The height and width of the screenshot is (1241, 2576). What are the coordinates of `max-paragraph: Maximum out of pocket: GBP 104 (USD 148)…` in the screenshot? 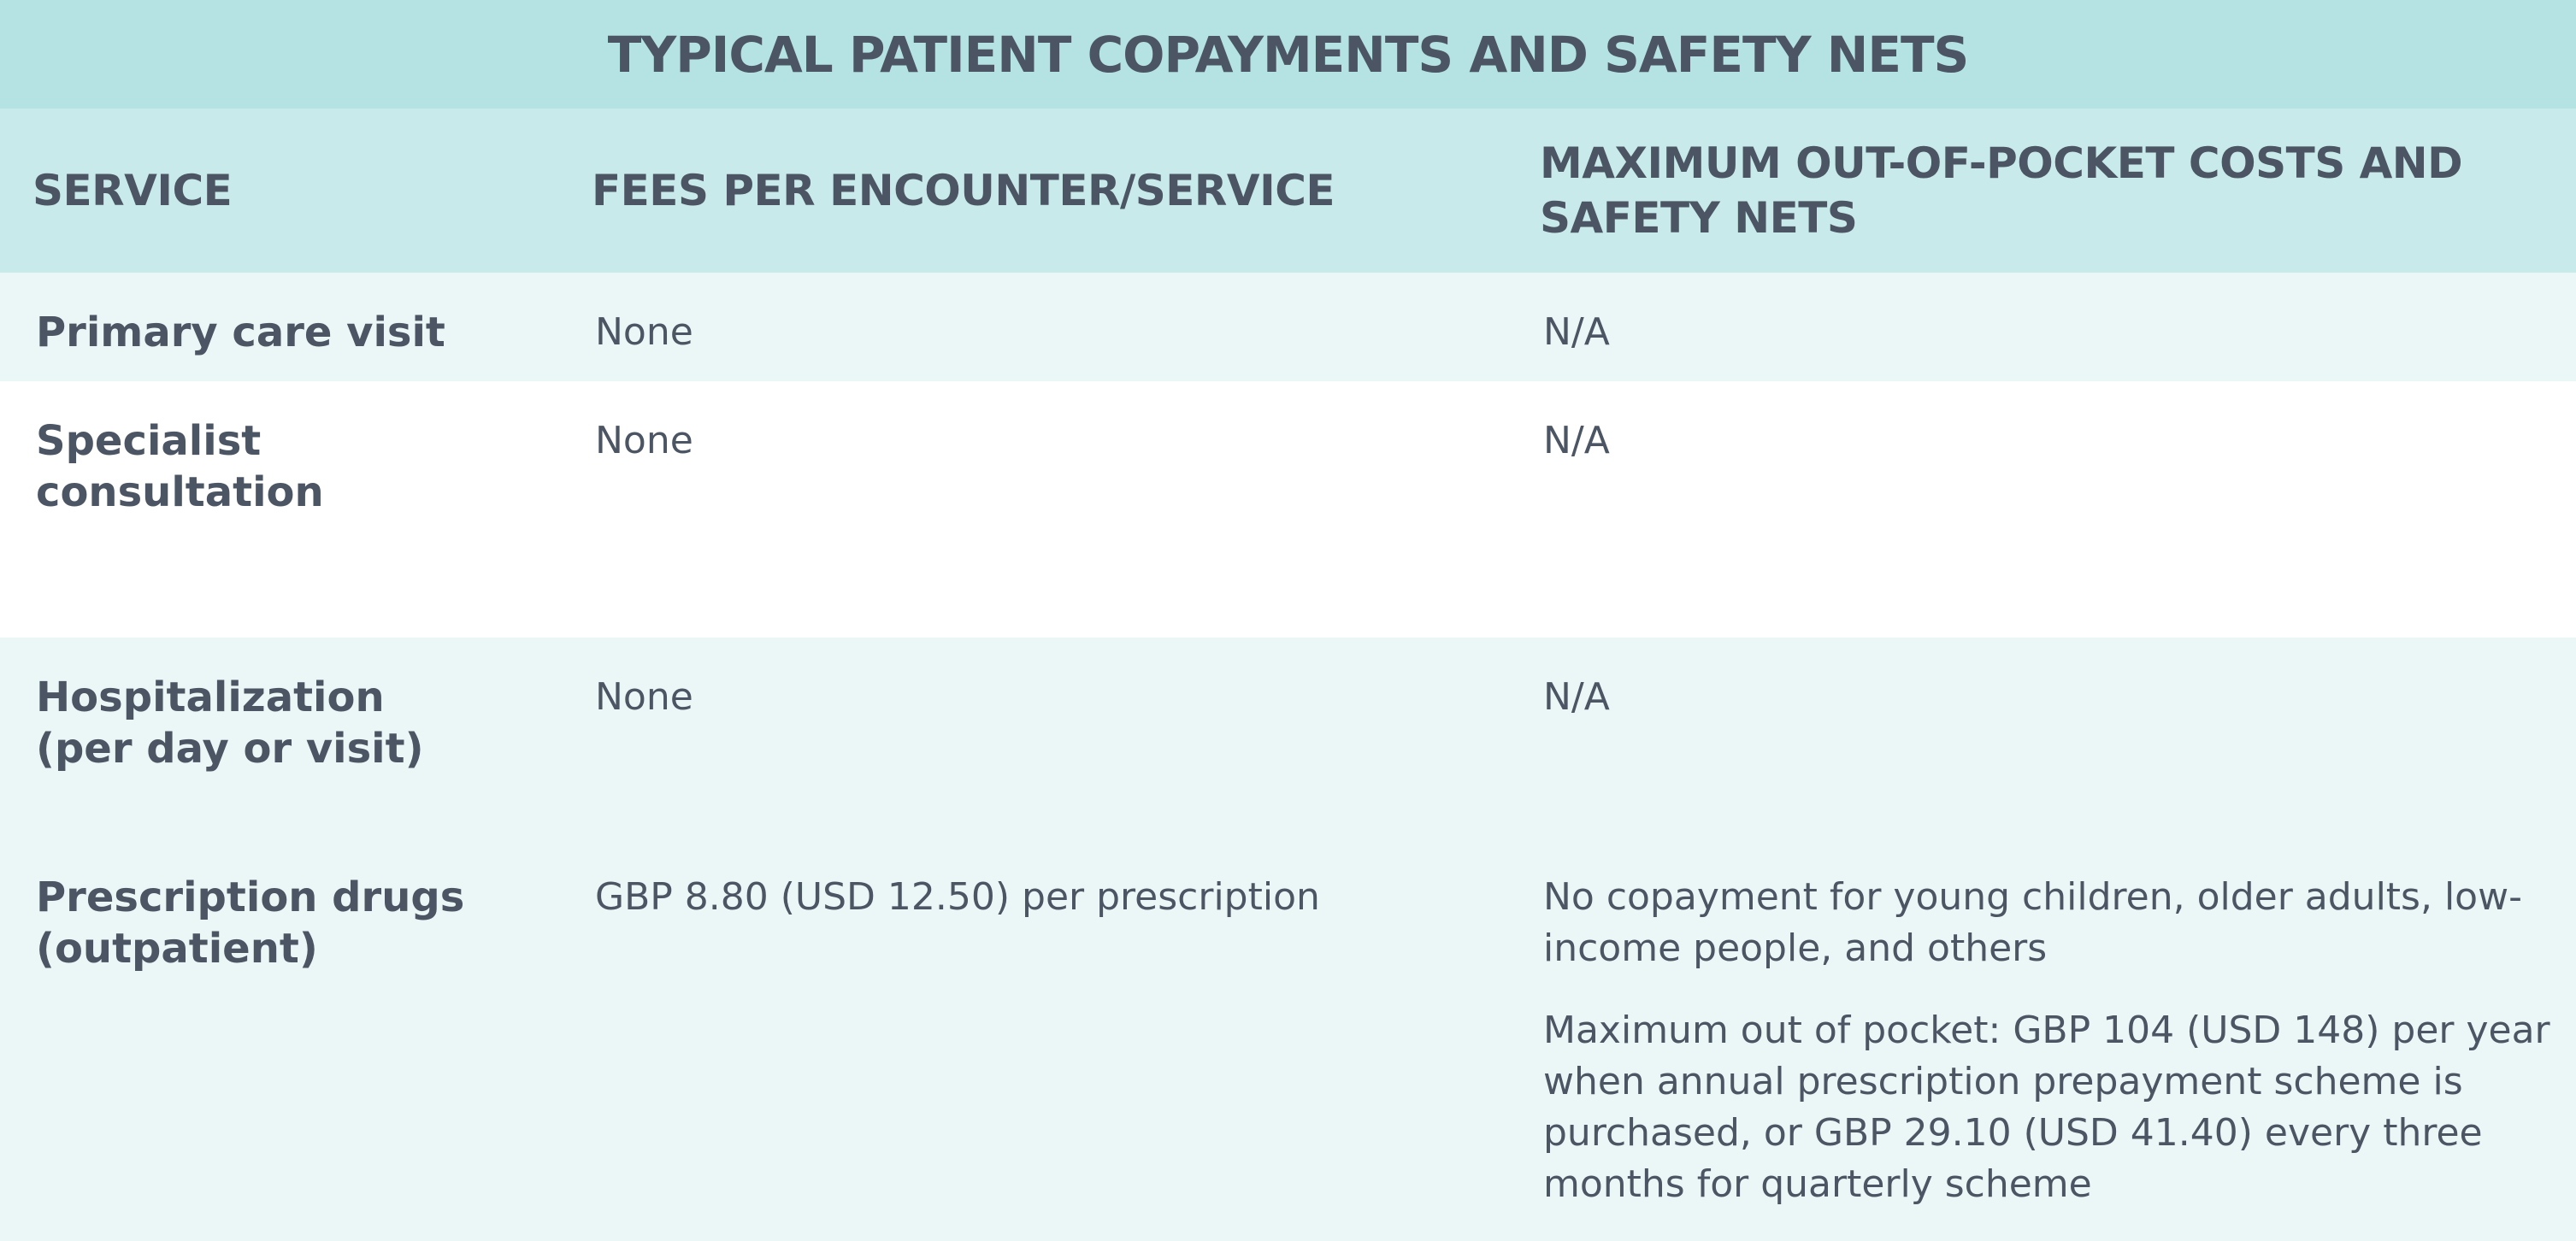 It's located at (2047, 1107).